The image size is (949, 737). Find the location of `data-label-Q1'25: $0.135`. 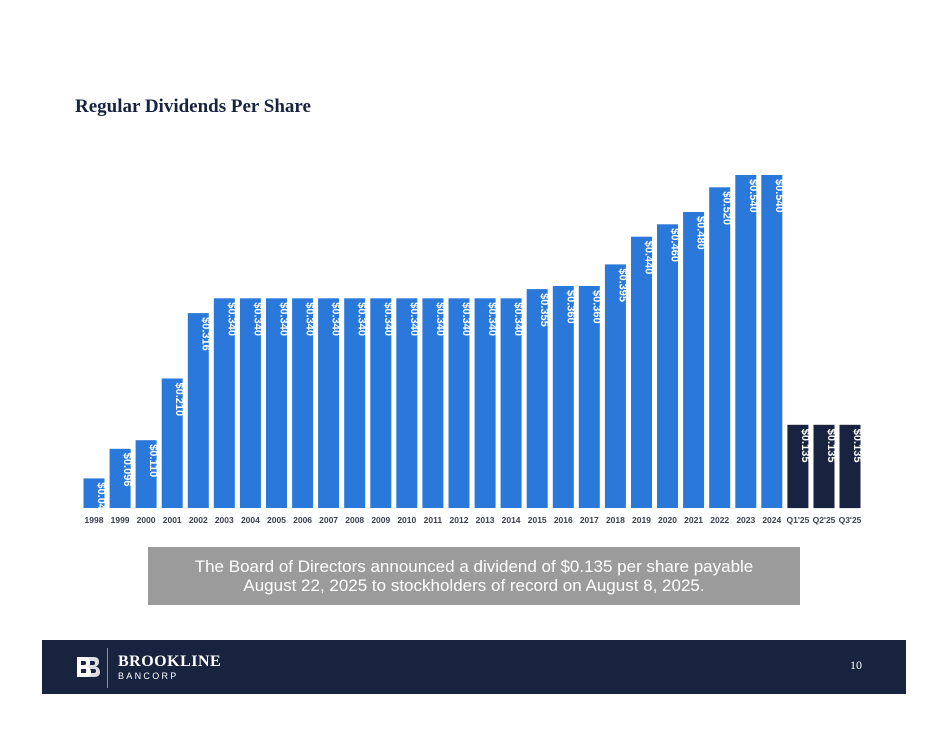

data-label-Q1'25: $0.135 is located at coordinates (805, 446).